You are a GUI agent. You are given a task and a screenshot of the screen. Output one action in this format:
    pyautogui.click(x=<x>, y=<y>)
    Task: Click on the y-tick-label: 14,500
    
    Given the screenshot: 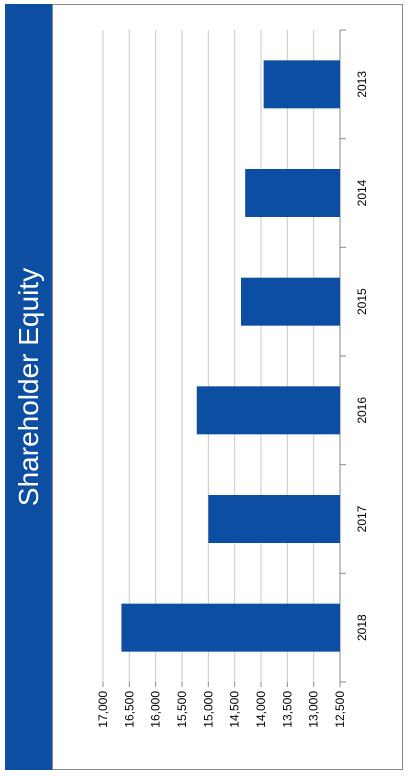 What is the action you would take?
    pyautogui.click(x=235, y=709)
    